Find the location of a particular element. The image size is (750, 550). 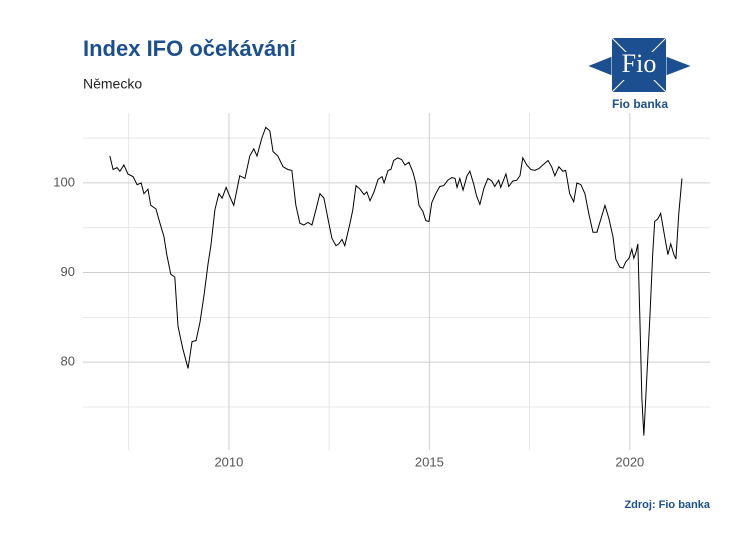

x-tick-label: 2015 is located at coordinates (429, 461).